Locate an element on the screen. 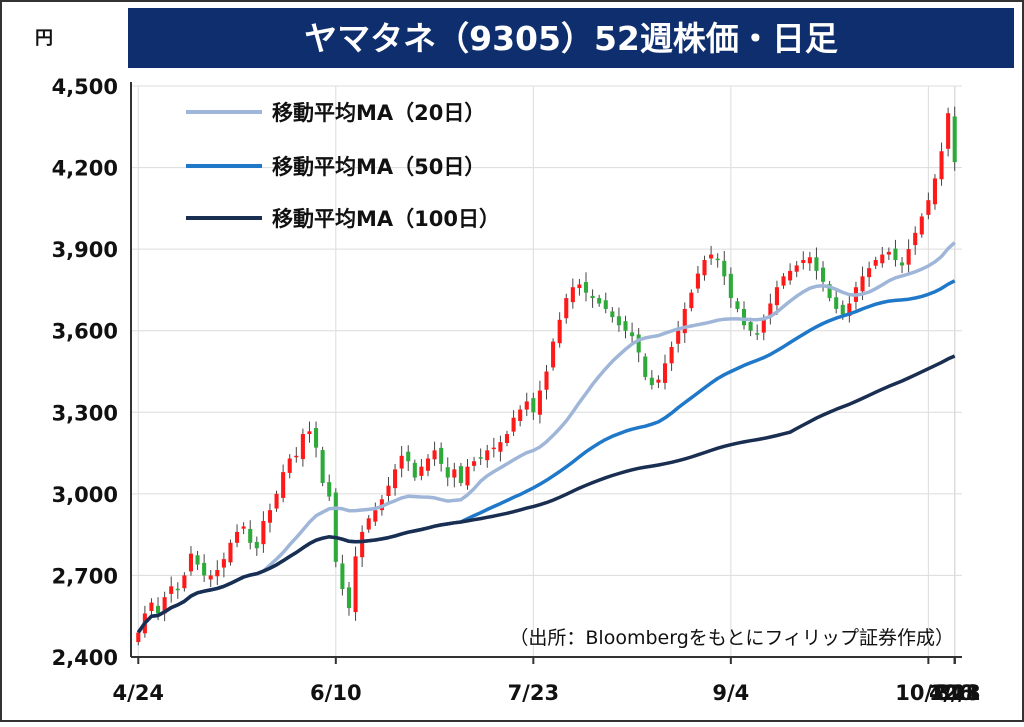  x-tick-label: 6/10 is located at coordinates (336, 693).